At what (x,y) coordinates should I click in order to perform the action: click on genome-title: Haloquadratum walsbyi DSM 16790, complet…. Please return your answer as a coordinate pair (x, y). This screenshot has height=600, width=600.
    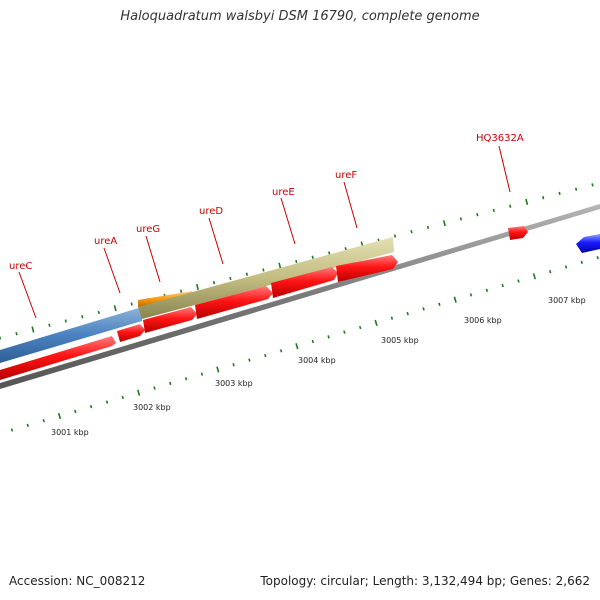
    Looking at the image, I should click on (300, 16).